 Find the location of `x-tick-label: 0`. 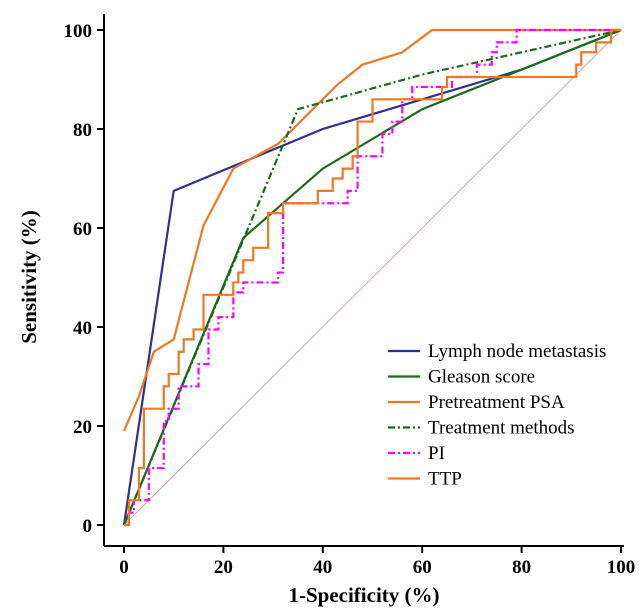

x-tick-label: 0 is located at coordinates (124, 567).